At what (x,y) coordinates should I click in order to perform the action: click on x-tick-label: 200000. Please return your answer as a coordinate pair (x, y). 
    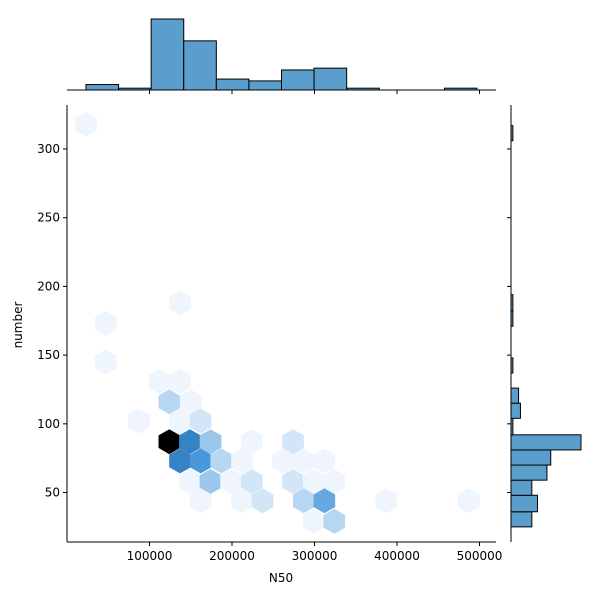
    Looking at the image, I should click on (232, 556).